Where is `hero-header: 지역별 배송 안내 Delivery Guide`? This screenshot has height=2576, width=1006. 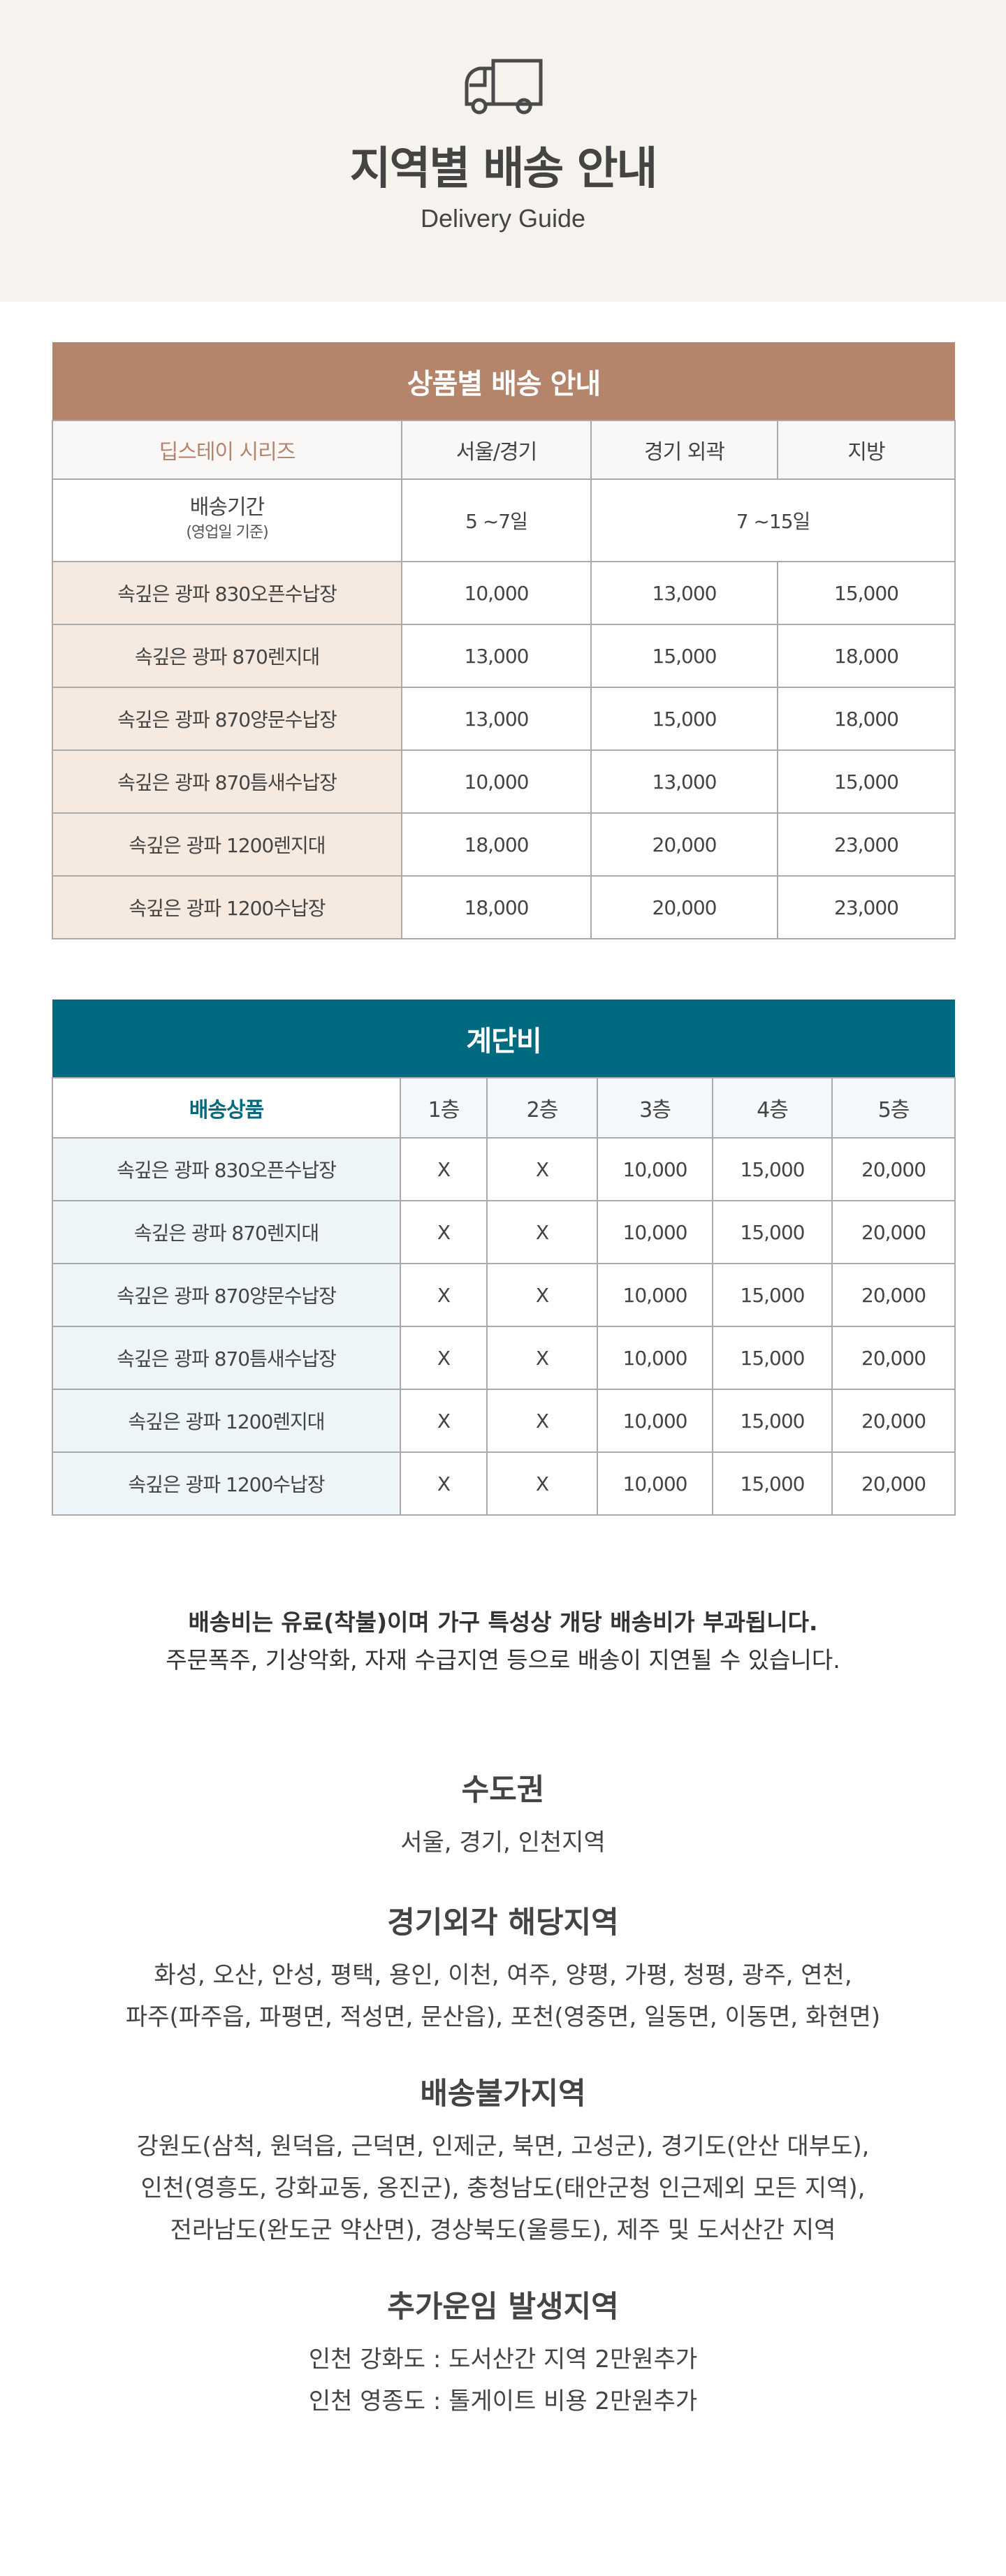 hero-header: 지역별 배송 안내 Delivery Guide is located at coordinates (503, 151).